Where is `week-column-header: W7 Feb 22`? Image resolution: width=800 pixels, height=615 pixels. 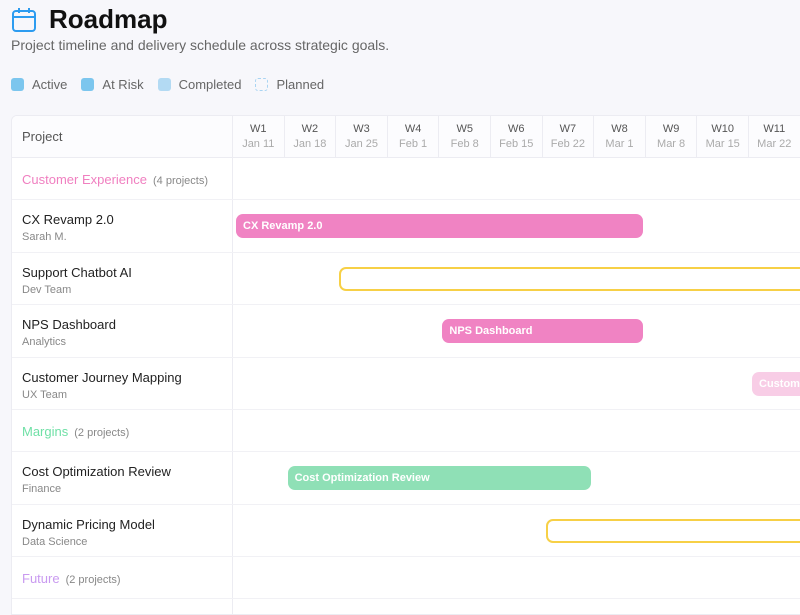
week-column-header: W7 Feb 22 is located at coordinates (569, 137).